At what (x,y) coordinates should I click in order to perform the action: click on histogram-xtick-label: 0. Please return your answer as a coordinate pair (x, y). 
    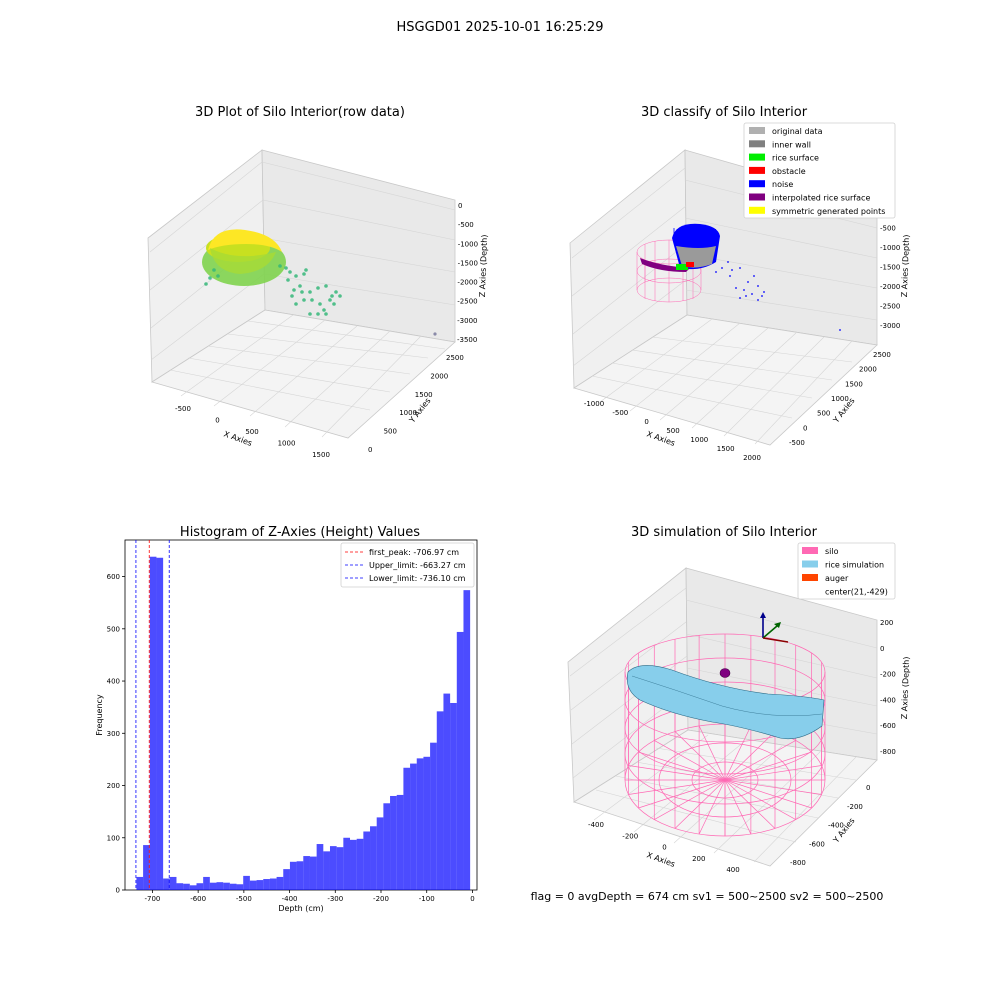
    Looking at the image, I should click on (472, 899).